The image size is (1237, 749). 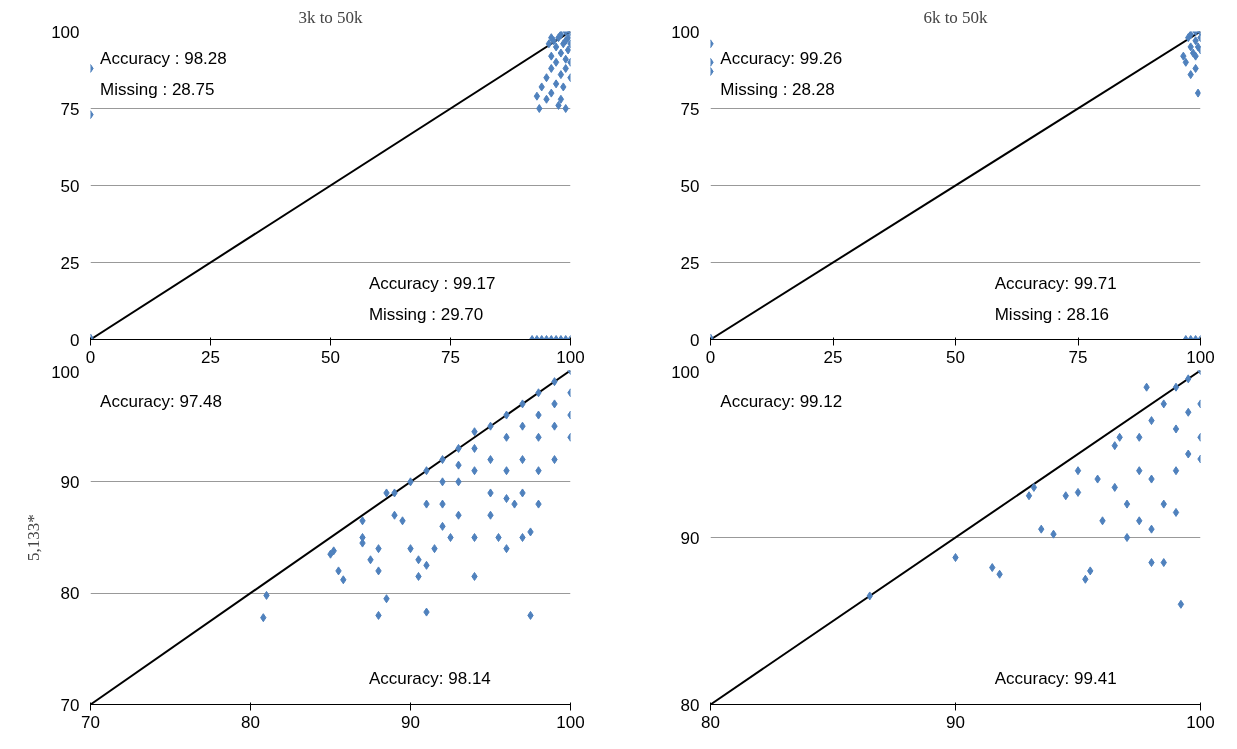 I want to click on annotation: Missing : 28.75, so click(x=157, y=90).